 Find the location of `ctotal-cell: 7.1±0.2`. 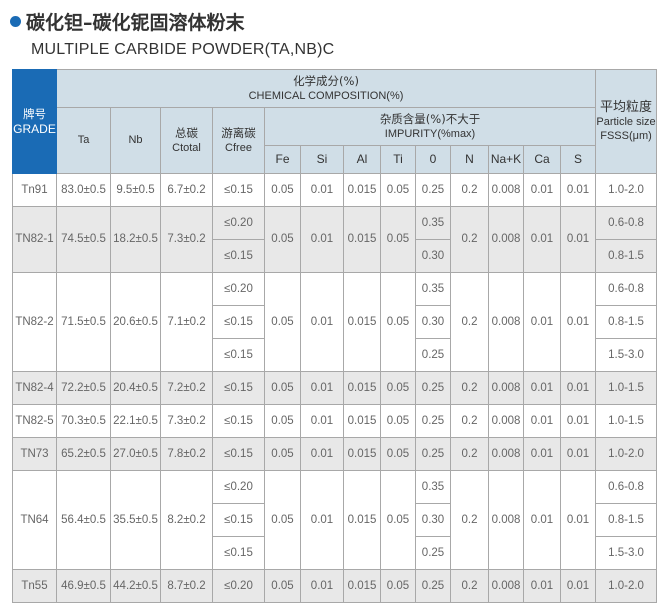

ctotal-cell: 7.1±0.2 is located at coordinates (186, 322).